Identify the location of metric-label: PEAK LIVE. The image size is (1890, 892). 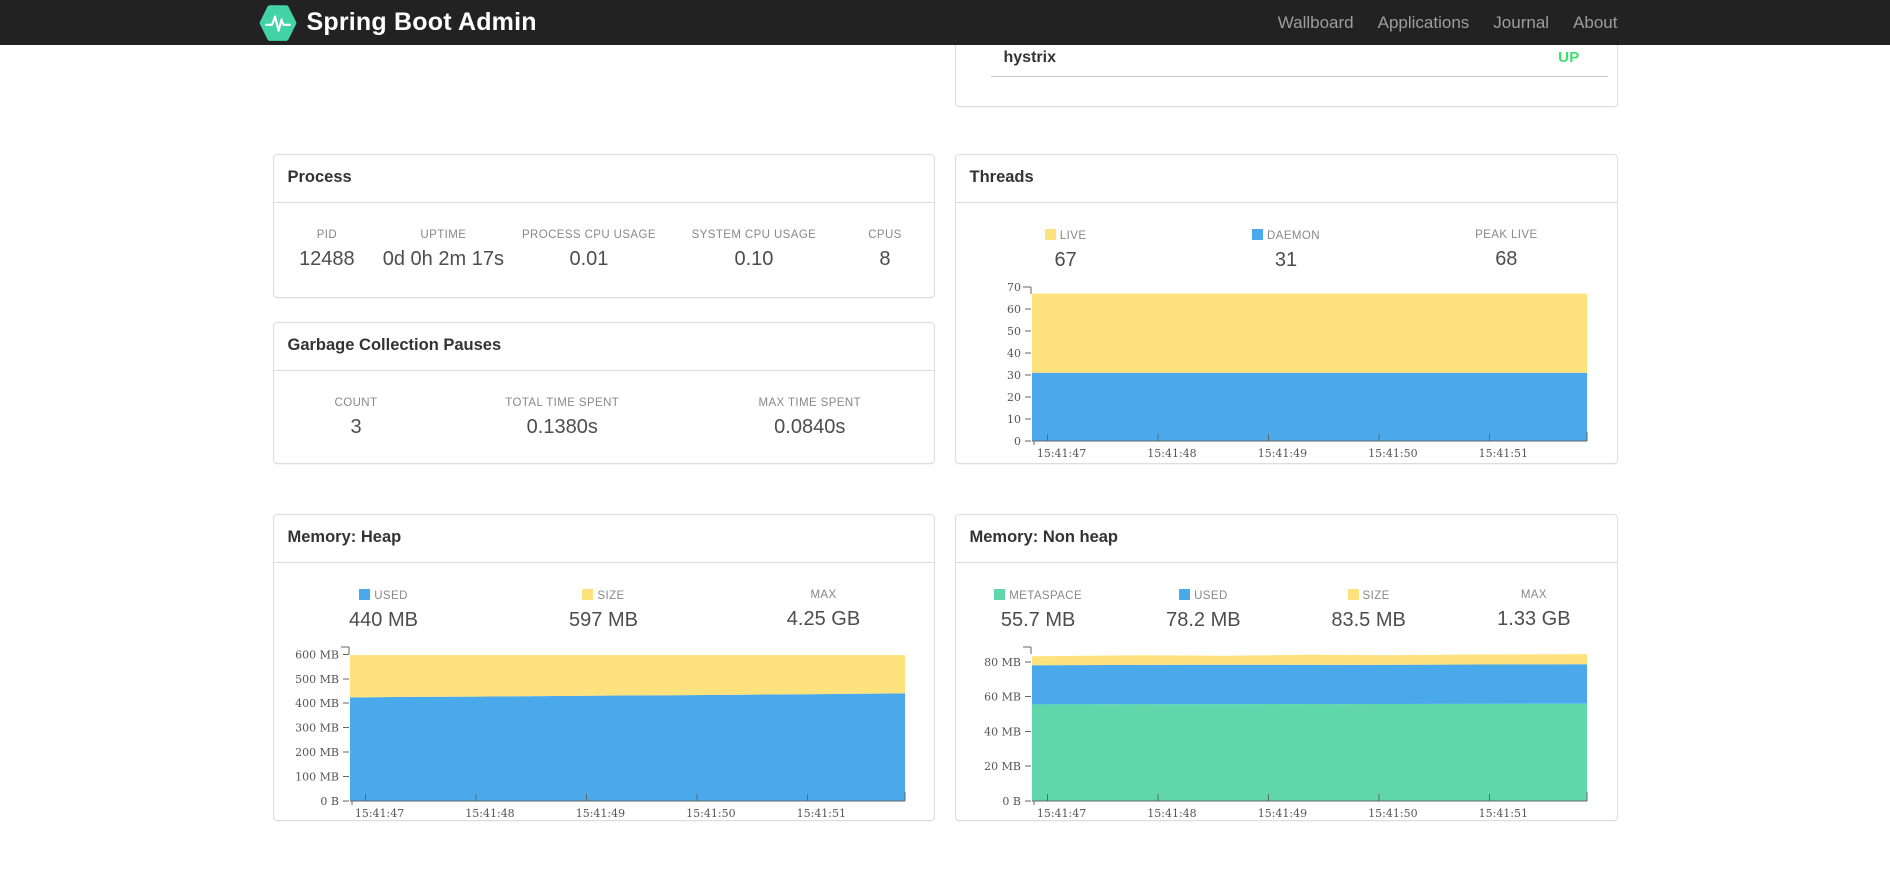
(1506, 235).